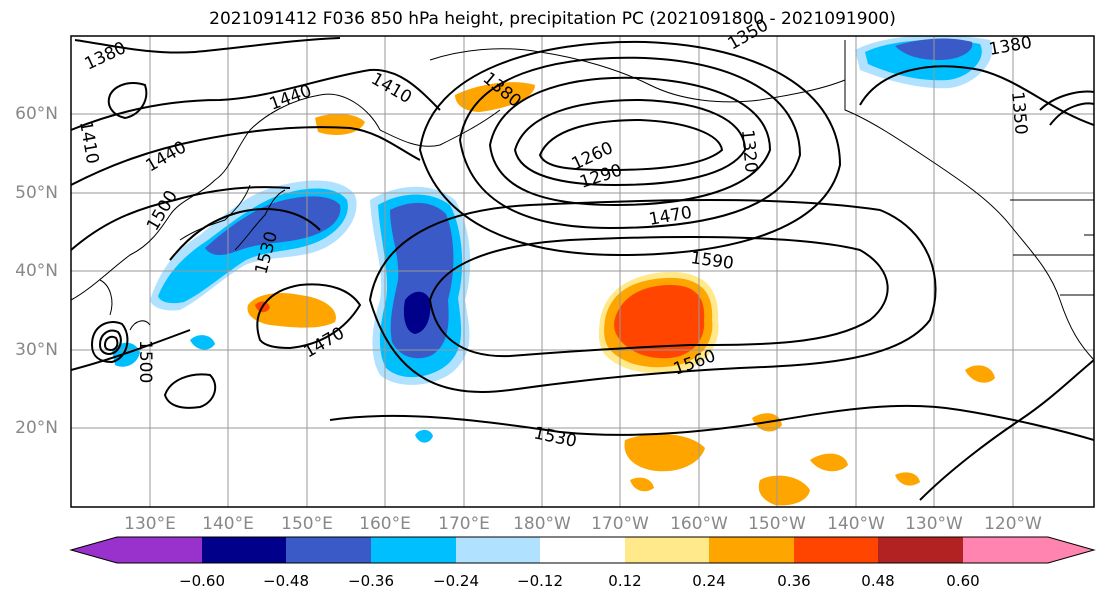 The image size is (1105, 601). What do you see at coordinates (856, 524) in the screenshot?
I see `lon-label-140w: 140°W` at bounding box center [856, 524].